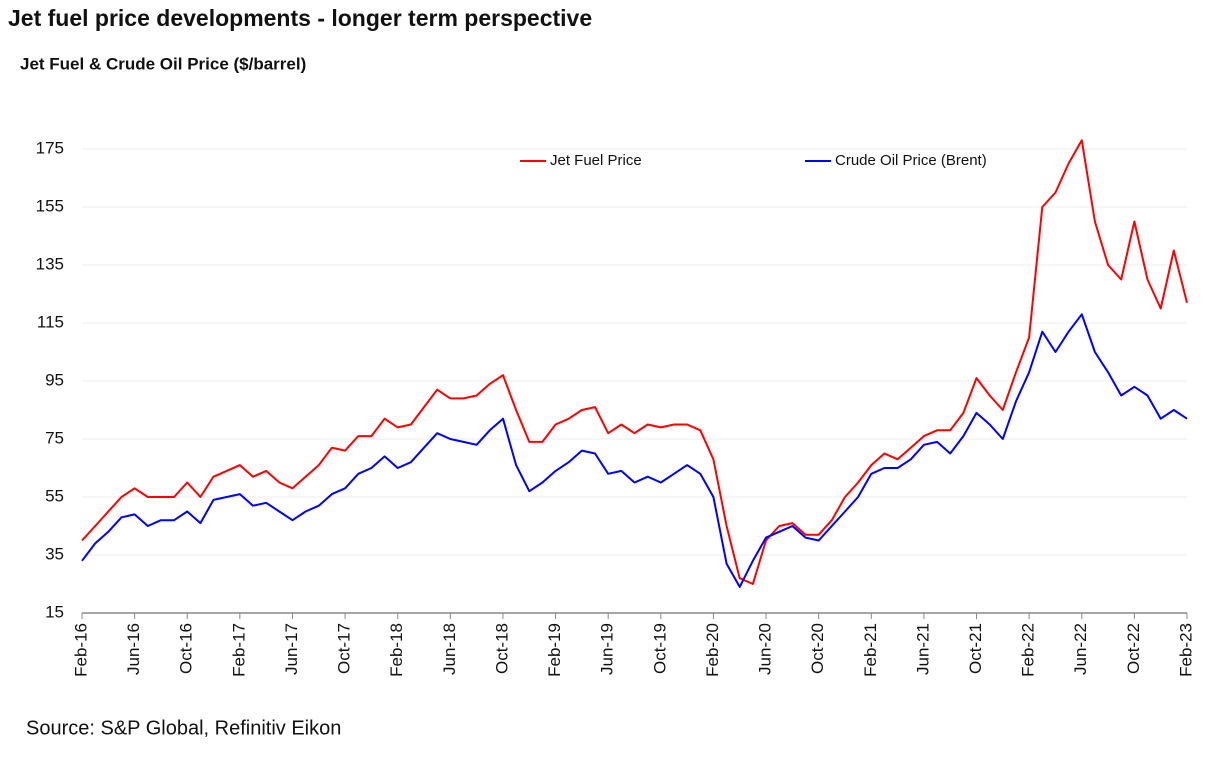 The width and height of the screenshot is (1221, 757). Describe the element at coordinates (975, 648) in the screenshot. I see `x-tick-label: Oct-21` at that location.